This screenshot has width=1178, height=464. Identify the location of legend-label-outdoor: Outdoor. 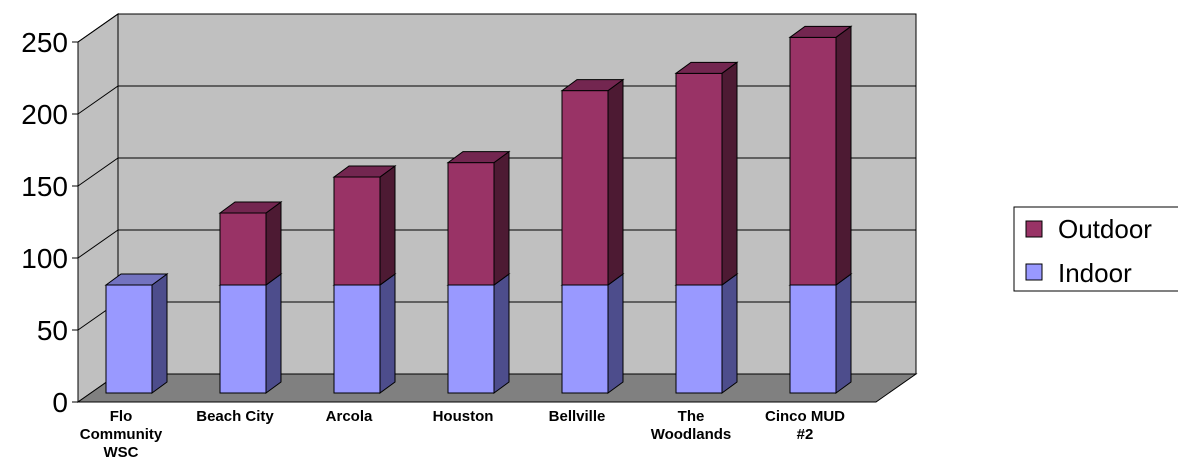
(1105, 229).